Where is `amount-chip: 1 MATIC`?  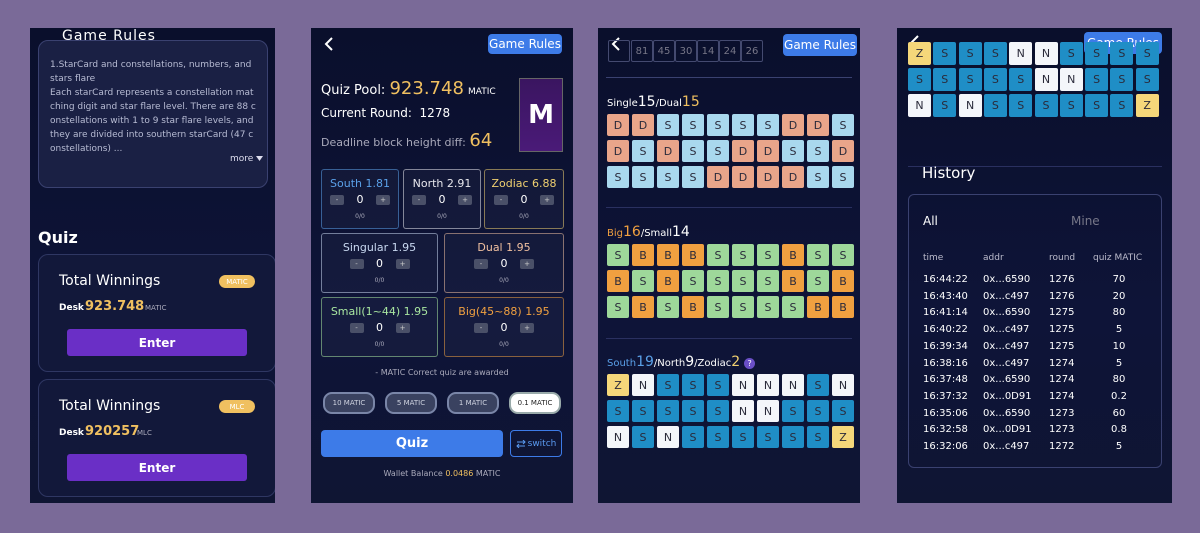 amount-chip: 1 MATIC is located at coordinates (473, 403).